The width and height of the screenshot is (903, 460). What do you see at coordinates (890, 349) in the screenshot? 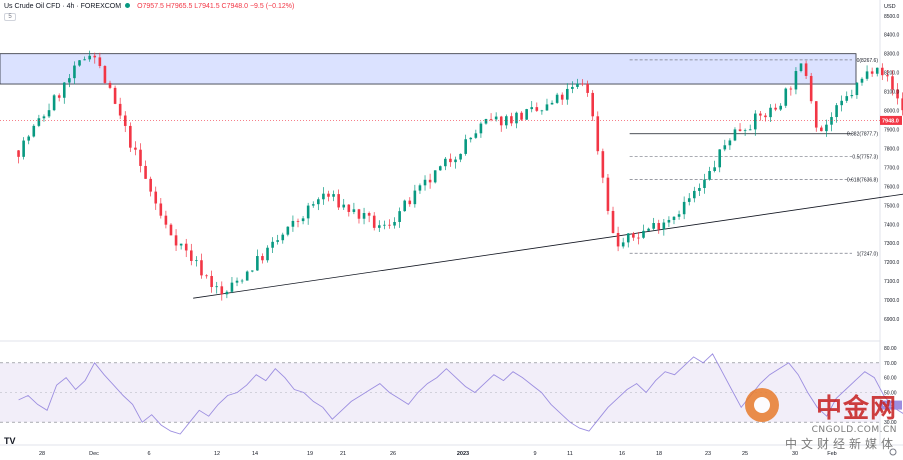
I see `rsi-tick-label: 80.00` at bounding box center [890, 349].